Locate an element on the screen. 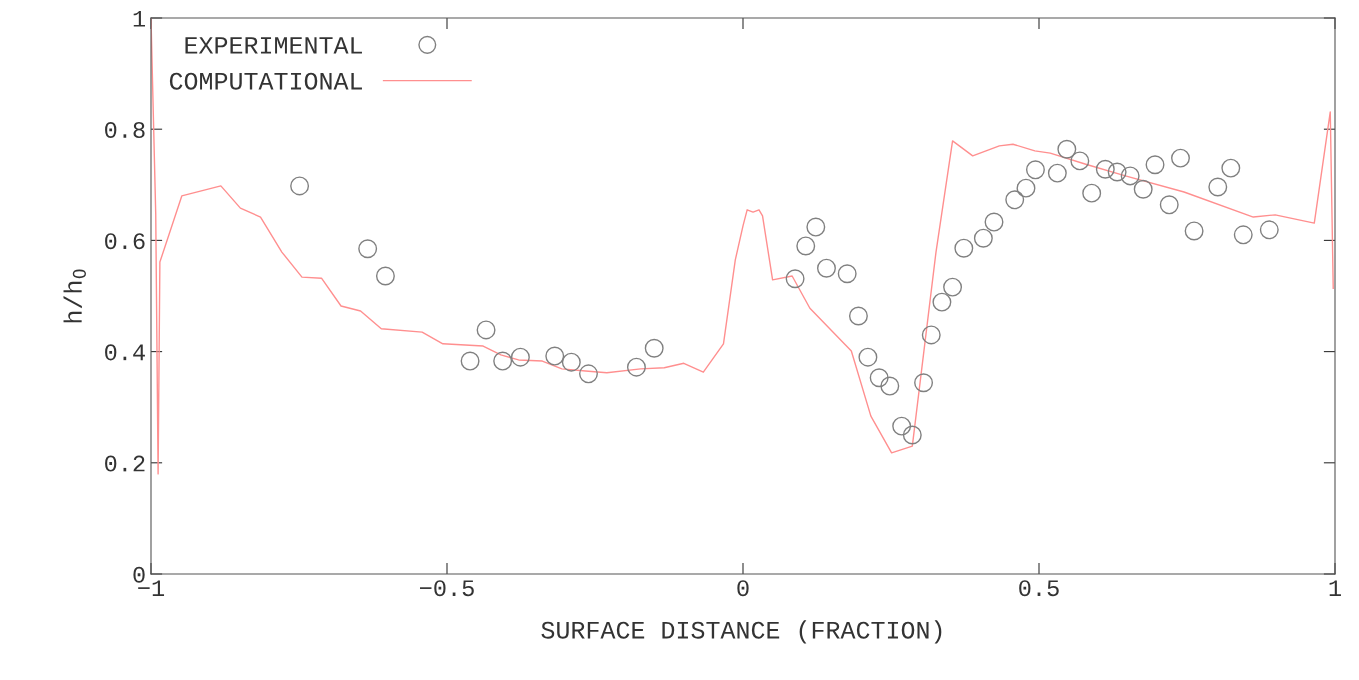 This screenshot has height=680, width=1359. legend-label: EXPERIMENTAL is located at coordinates (273, 45).